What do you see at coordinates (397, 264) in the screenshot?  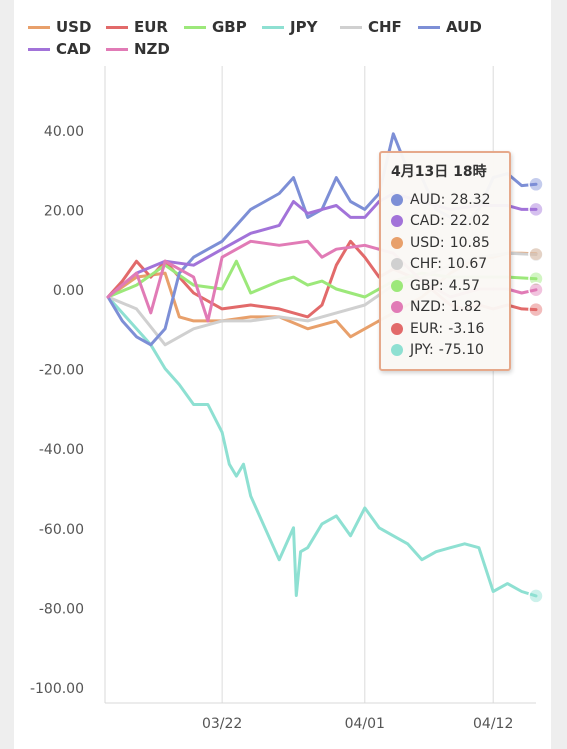 I see `tooltip-dot-chf` at bounding box center [397, 264].